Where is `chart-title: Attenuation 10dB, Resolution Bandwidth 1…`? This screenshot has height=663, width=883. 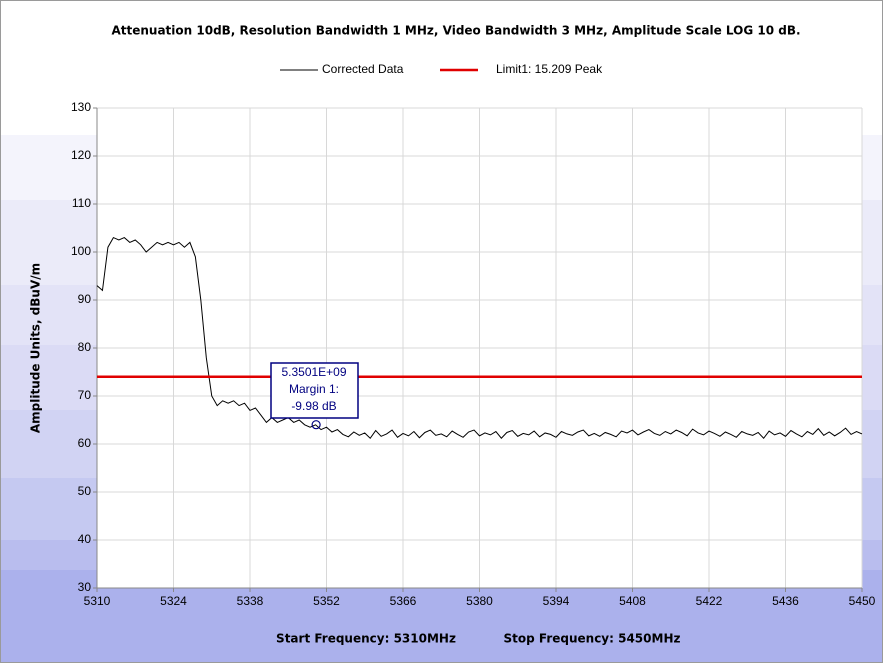 chart-title: Attenuation 10dB, Resolution Bandwidth 1… is located at coordinates (455, 31).